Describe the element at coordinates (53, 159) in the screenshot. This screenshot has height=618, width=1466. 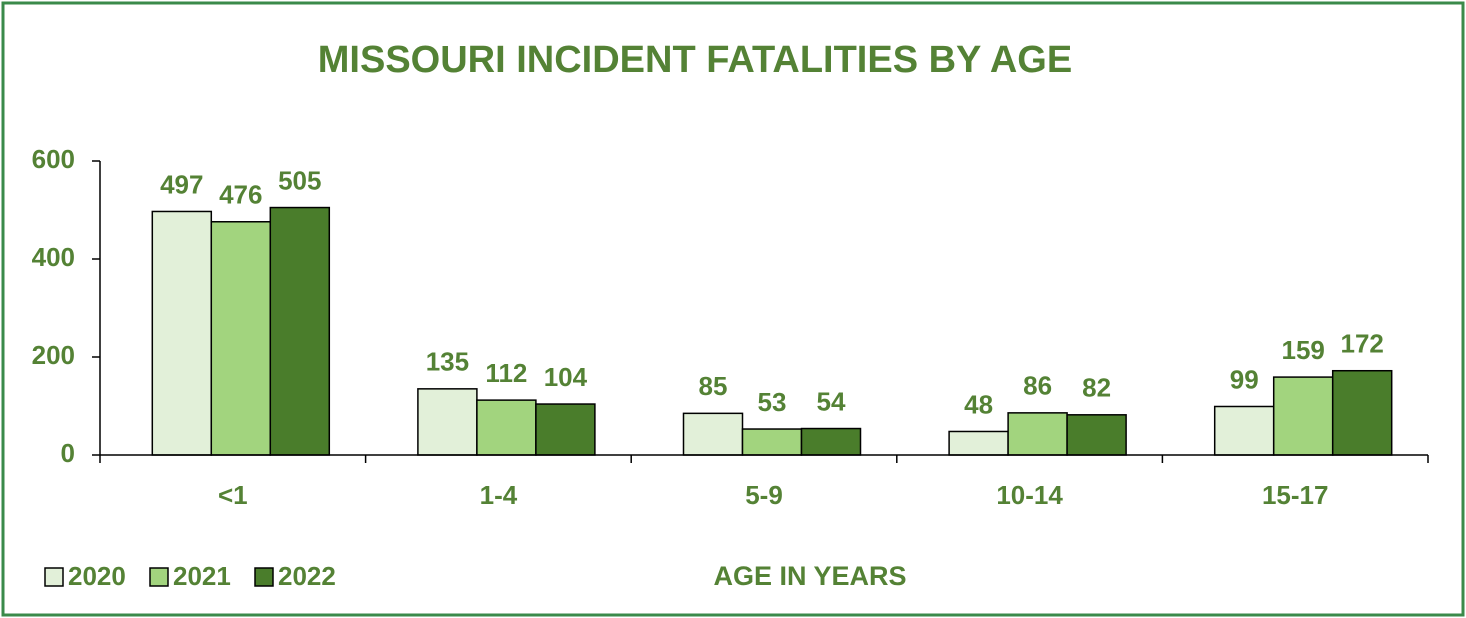
I see `y-tick-label: 600` at that location.